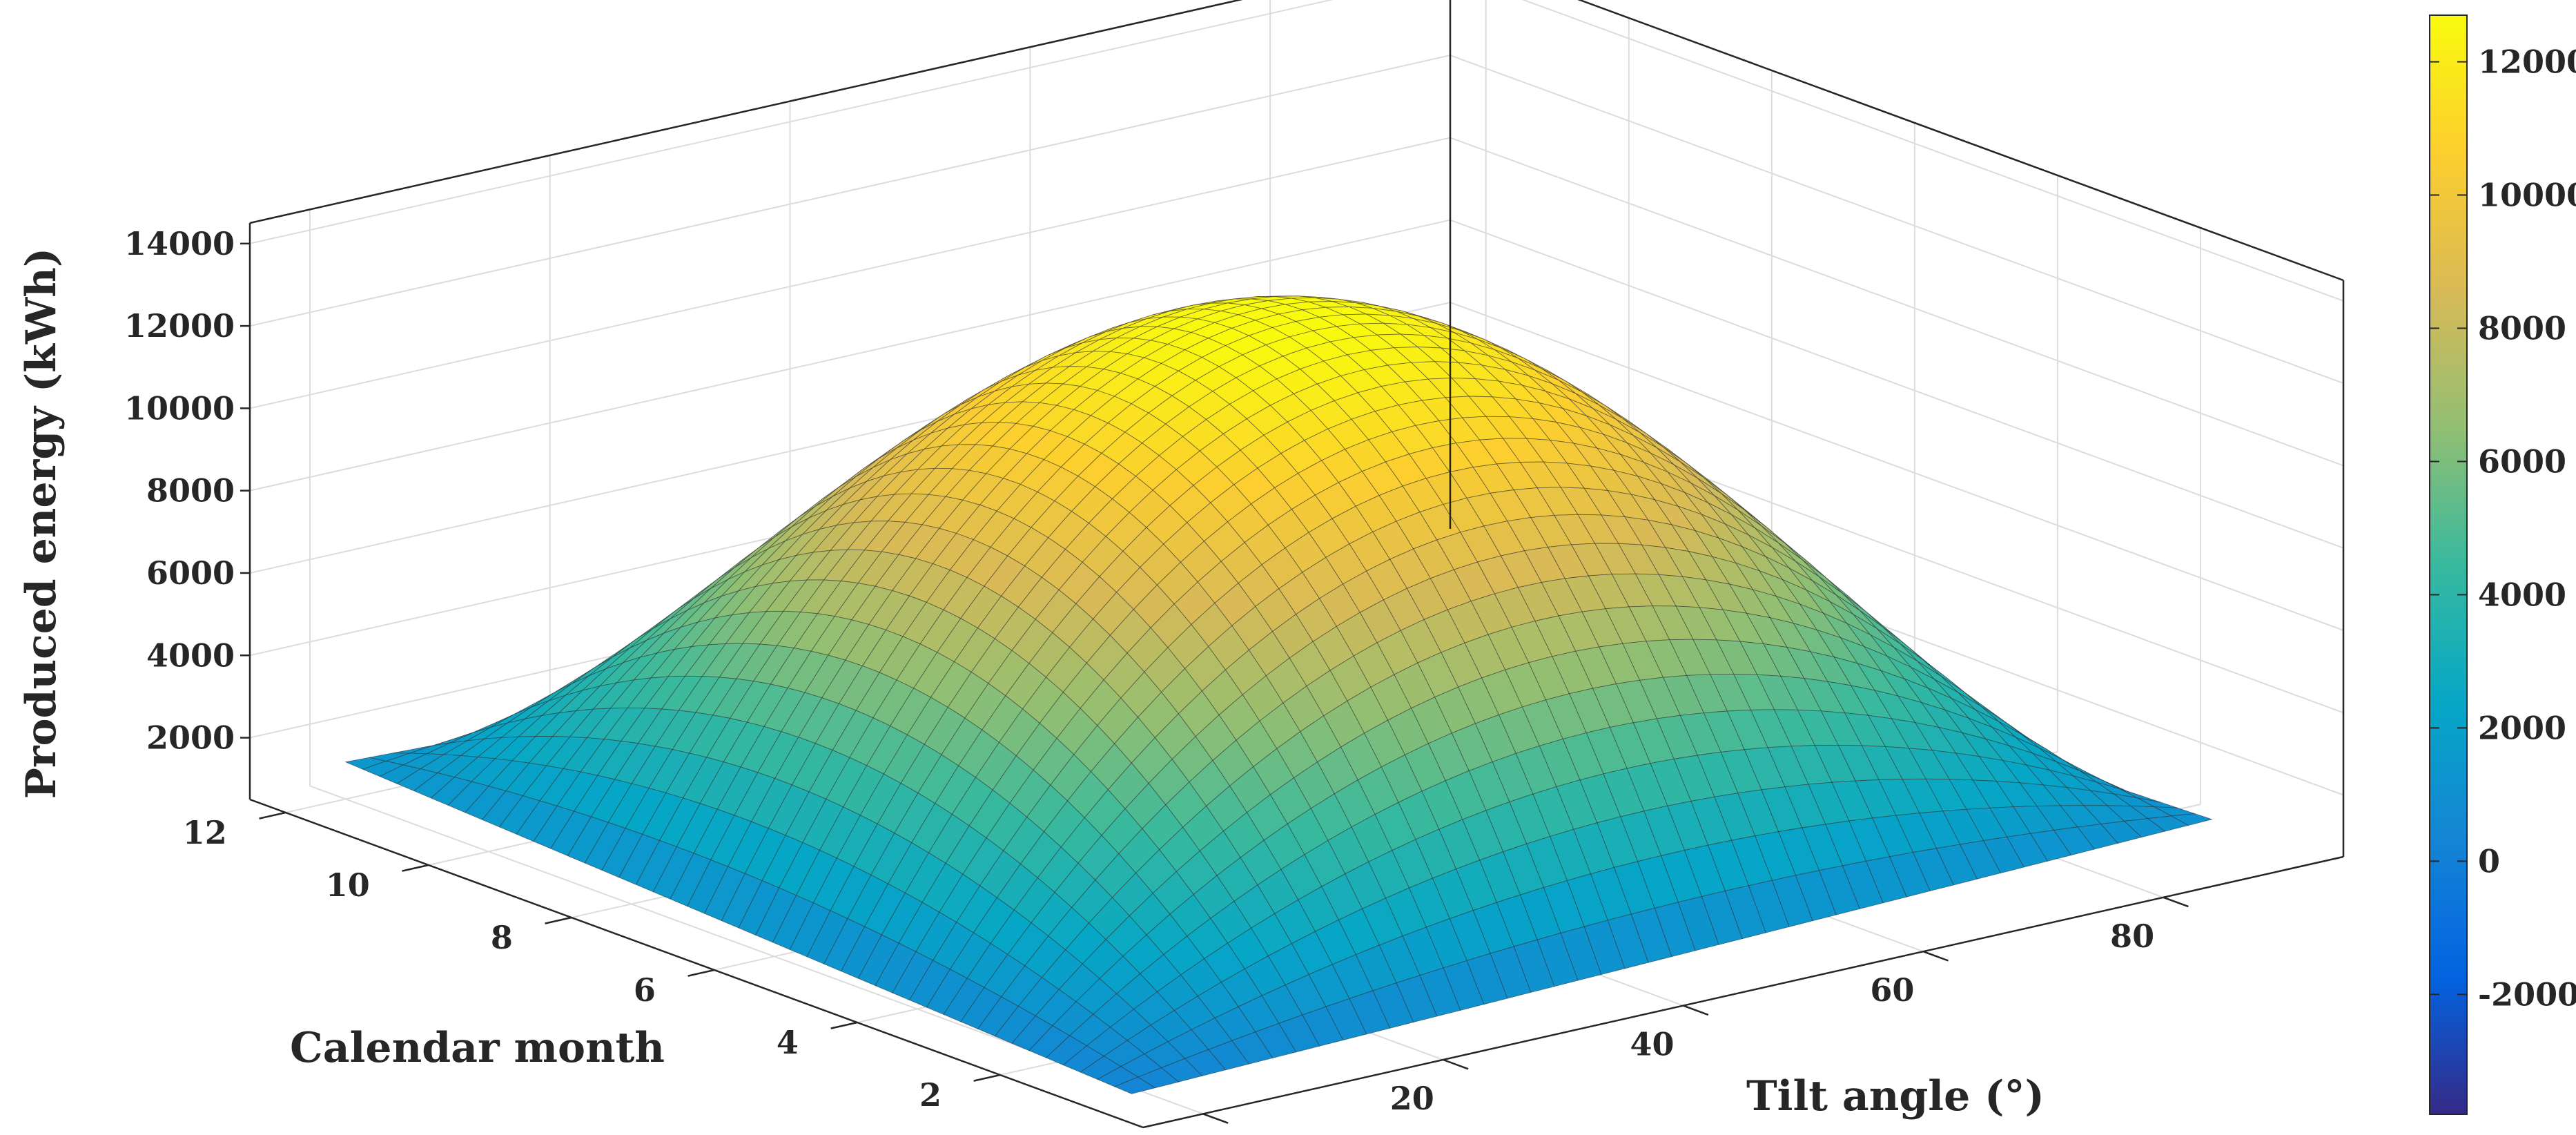  I want to click on y-tick-label: 10, so click(348, 885).